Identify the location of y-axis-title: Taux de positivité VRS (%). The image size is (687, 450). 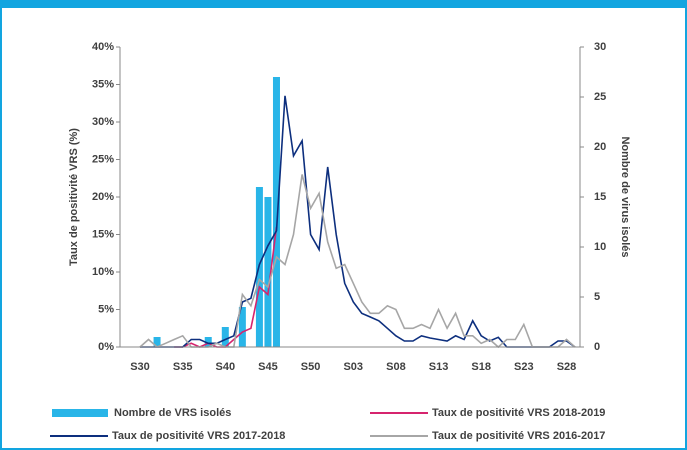
(74, 197).